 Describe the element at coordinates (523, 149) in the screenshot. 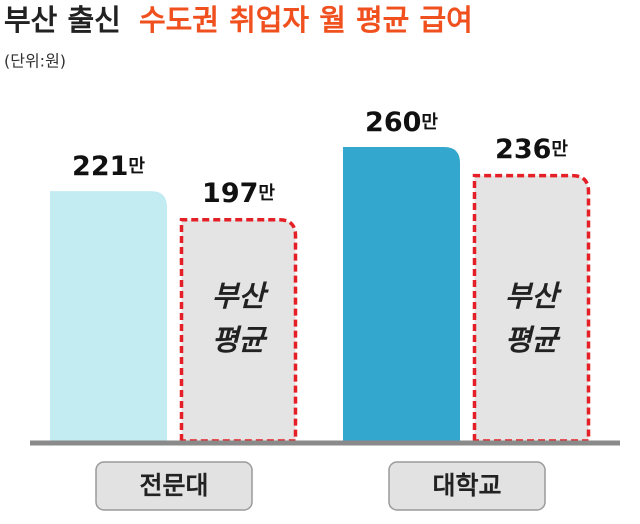

I see `value-label-part: 236` at that location.